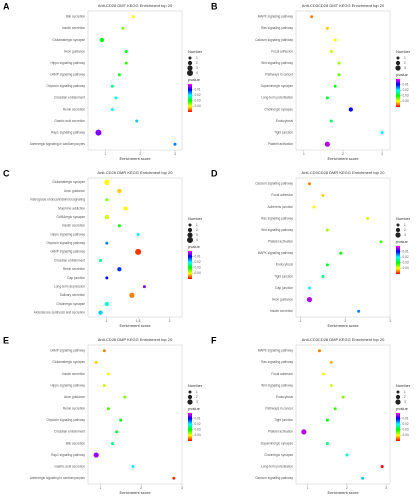  Describe the element at coordinates (76, 278) in the screenshot. I see `y-tick-label: Gap junction` at that location.